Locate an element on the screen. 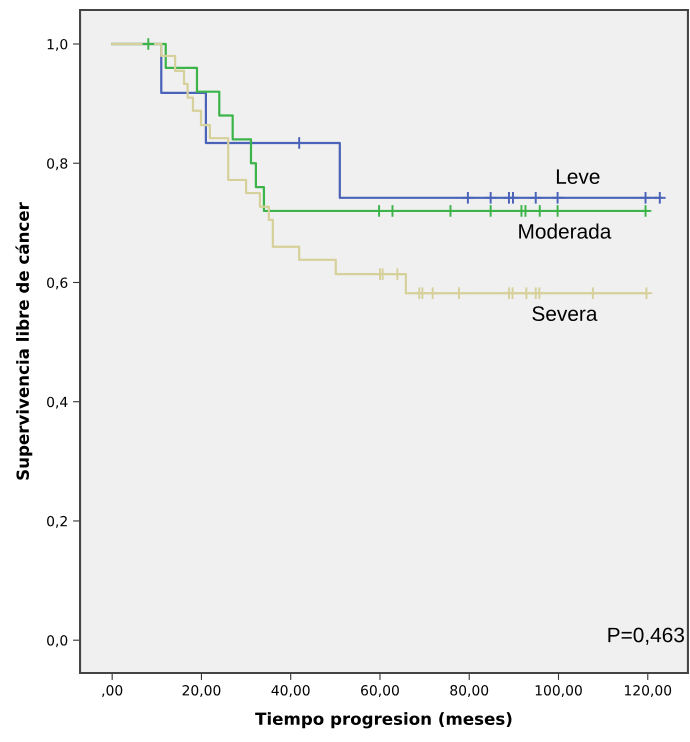  y-tick-label: 0,8 is located at coordinates (57, 164).